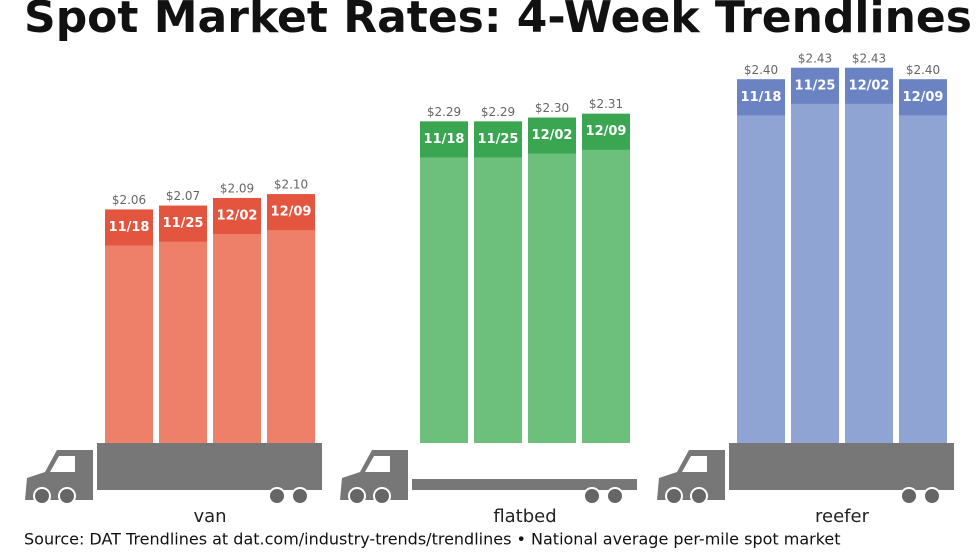 This screenshot has width=980, height=552. I want to click on value-label: $2.07, so click(183, 196).